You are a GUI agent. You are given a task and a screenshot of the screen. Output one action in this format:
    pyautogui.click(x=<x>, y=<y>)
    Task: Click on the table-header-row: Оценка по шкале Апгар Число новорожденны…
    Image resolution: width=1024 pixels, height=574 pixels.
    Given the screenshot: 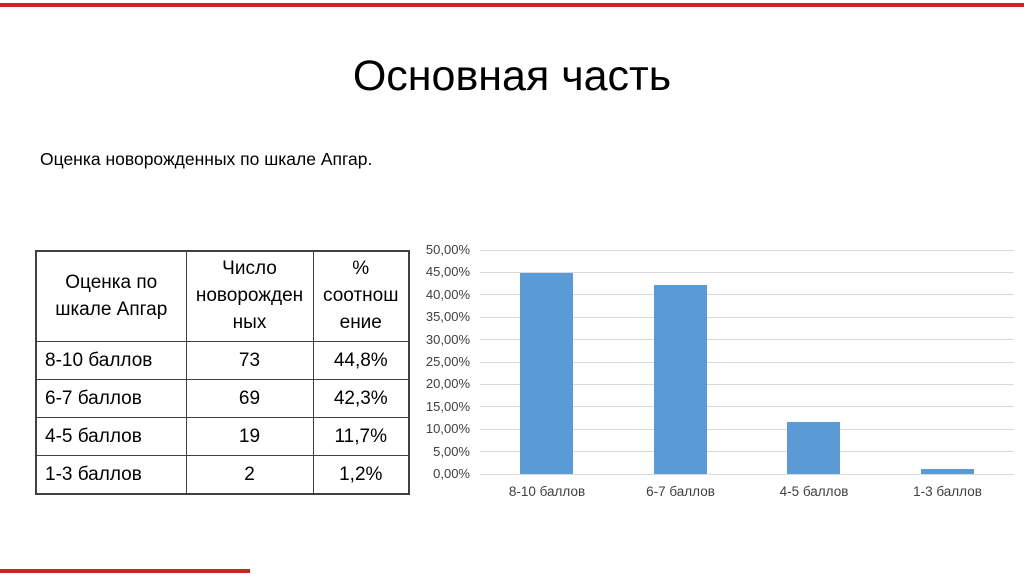 What is the action you would take?
    pyautogui.click(x=222, y=296)
    